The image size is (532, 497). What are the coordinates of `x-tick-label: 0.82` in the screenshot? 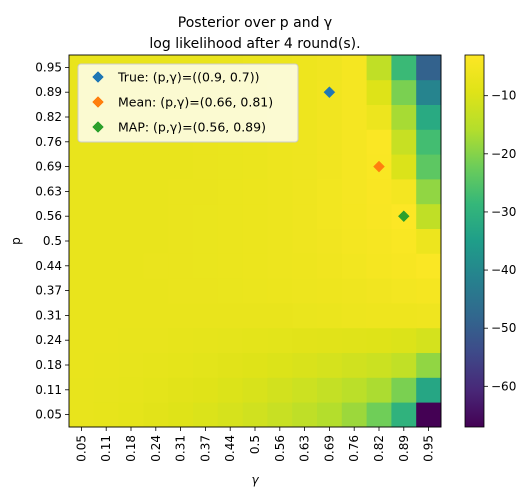 It's located at (379, 448).